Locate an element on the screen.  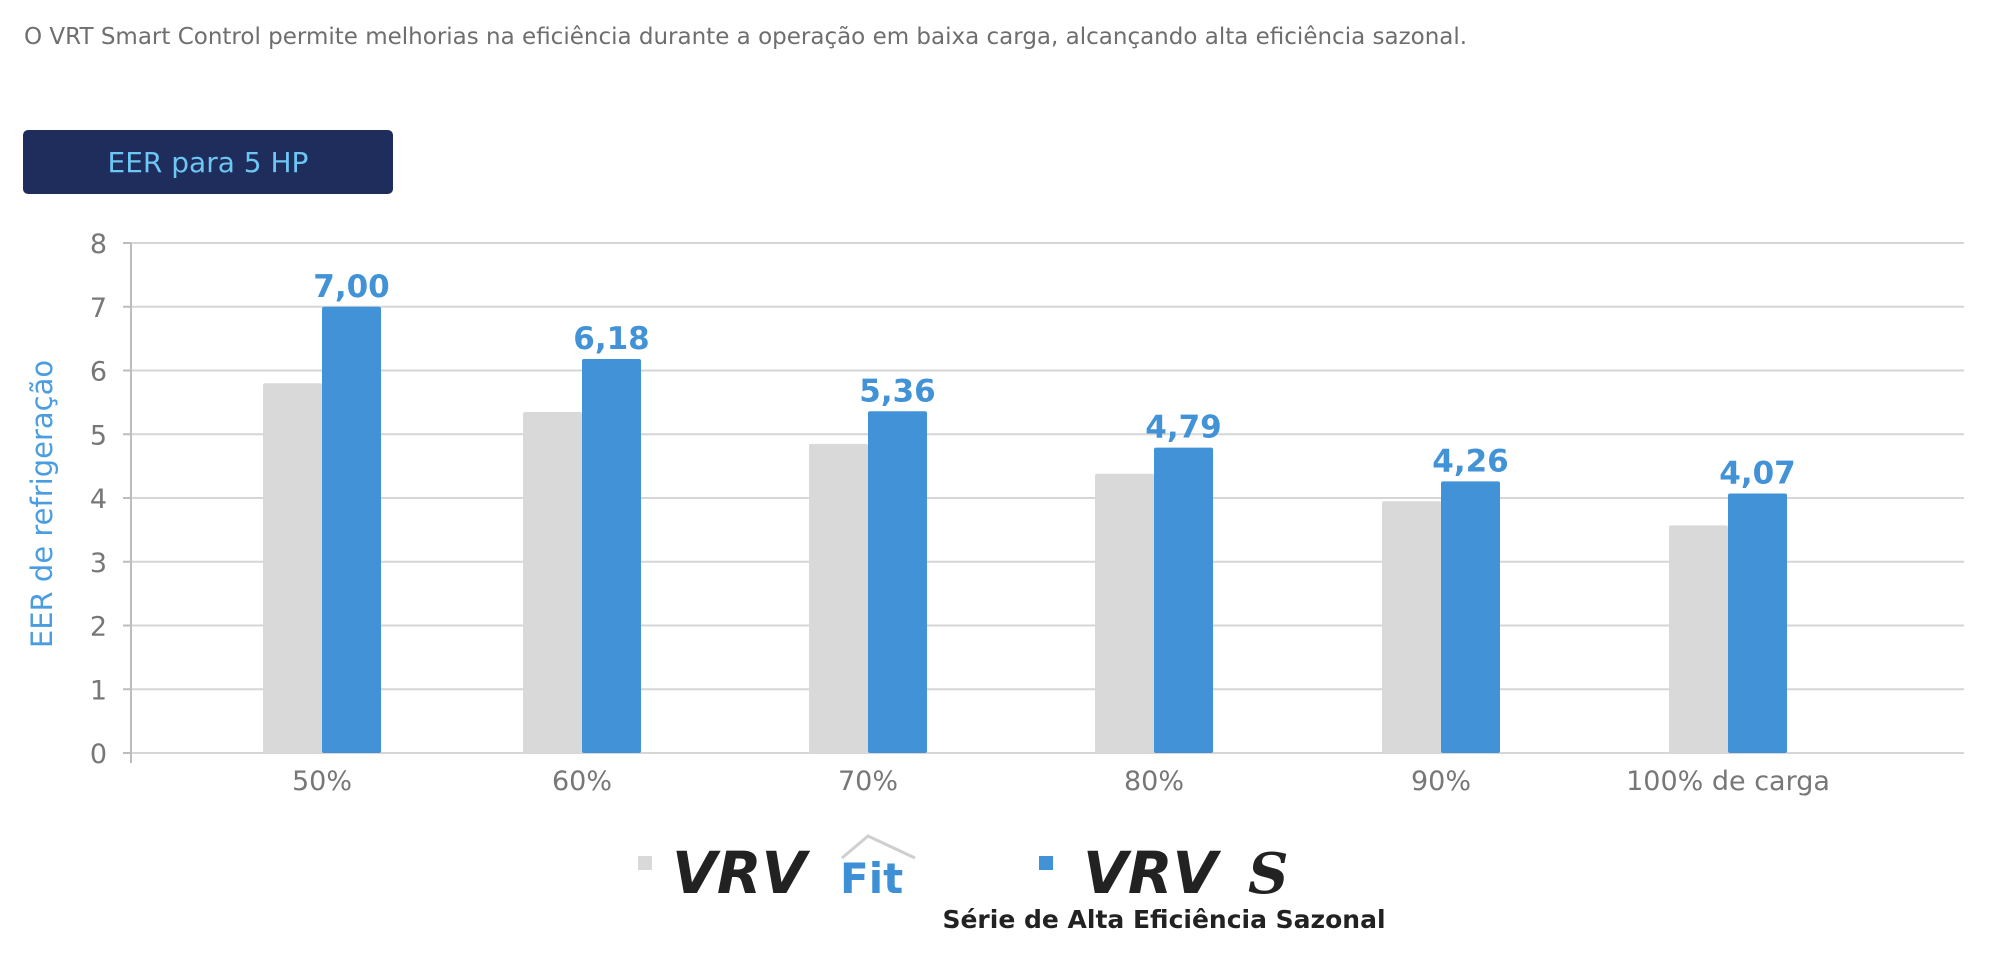
legend-suffix-fit: Fit is located at coordinates (871, 878).